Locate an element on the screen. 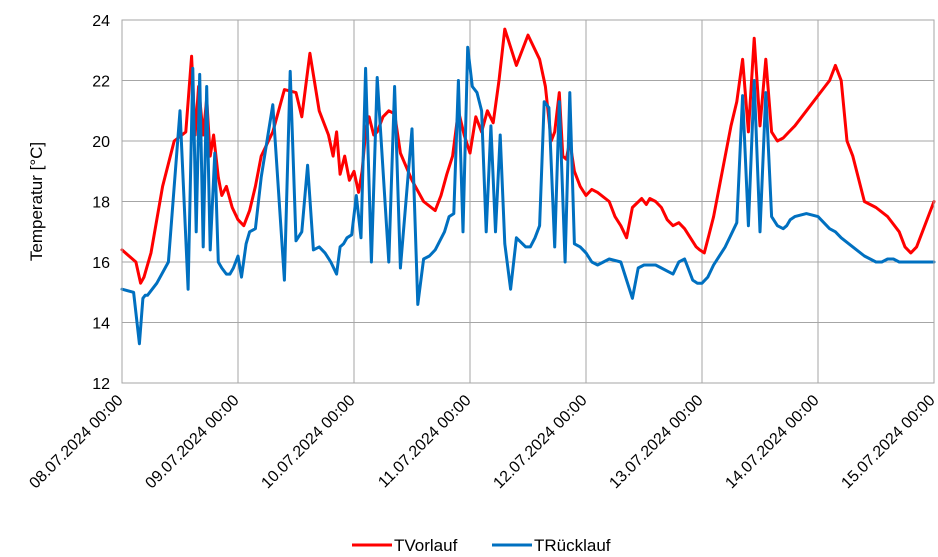 This screenshot has width=938, height=557. x-tick-label: 14.07.2024 00:00 is located at coordinates (772, 442).